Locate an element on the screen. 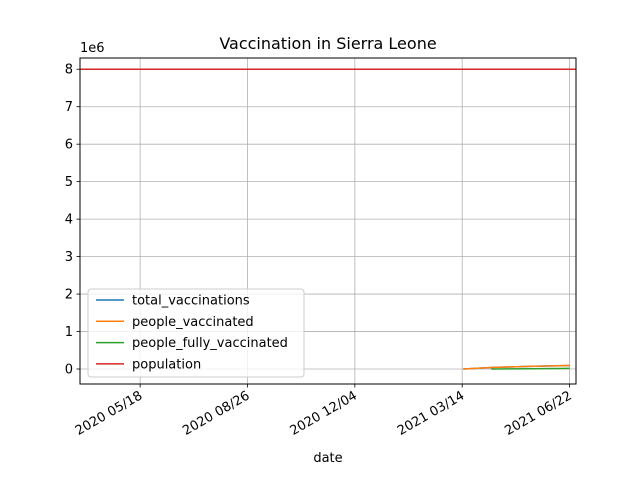 Image resolution: width=640 pixels, height=480 pixels. x-axis-label: date is located at coordinates (327, 458).